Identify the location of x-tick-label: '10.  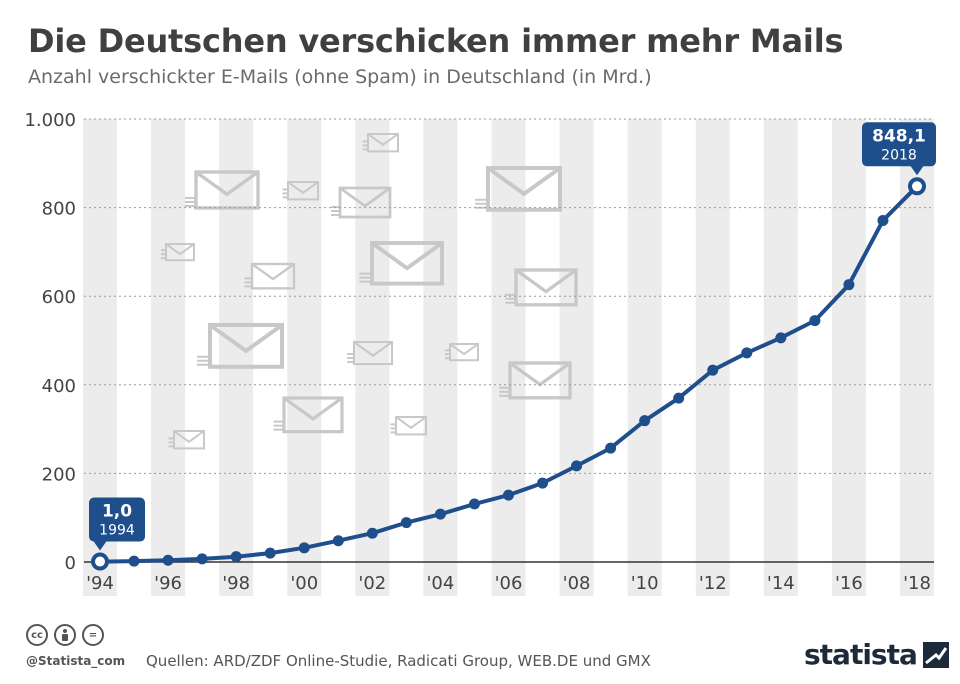
(645, 583).